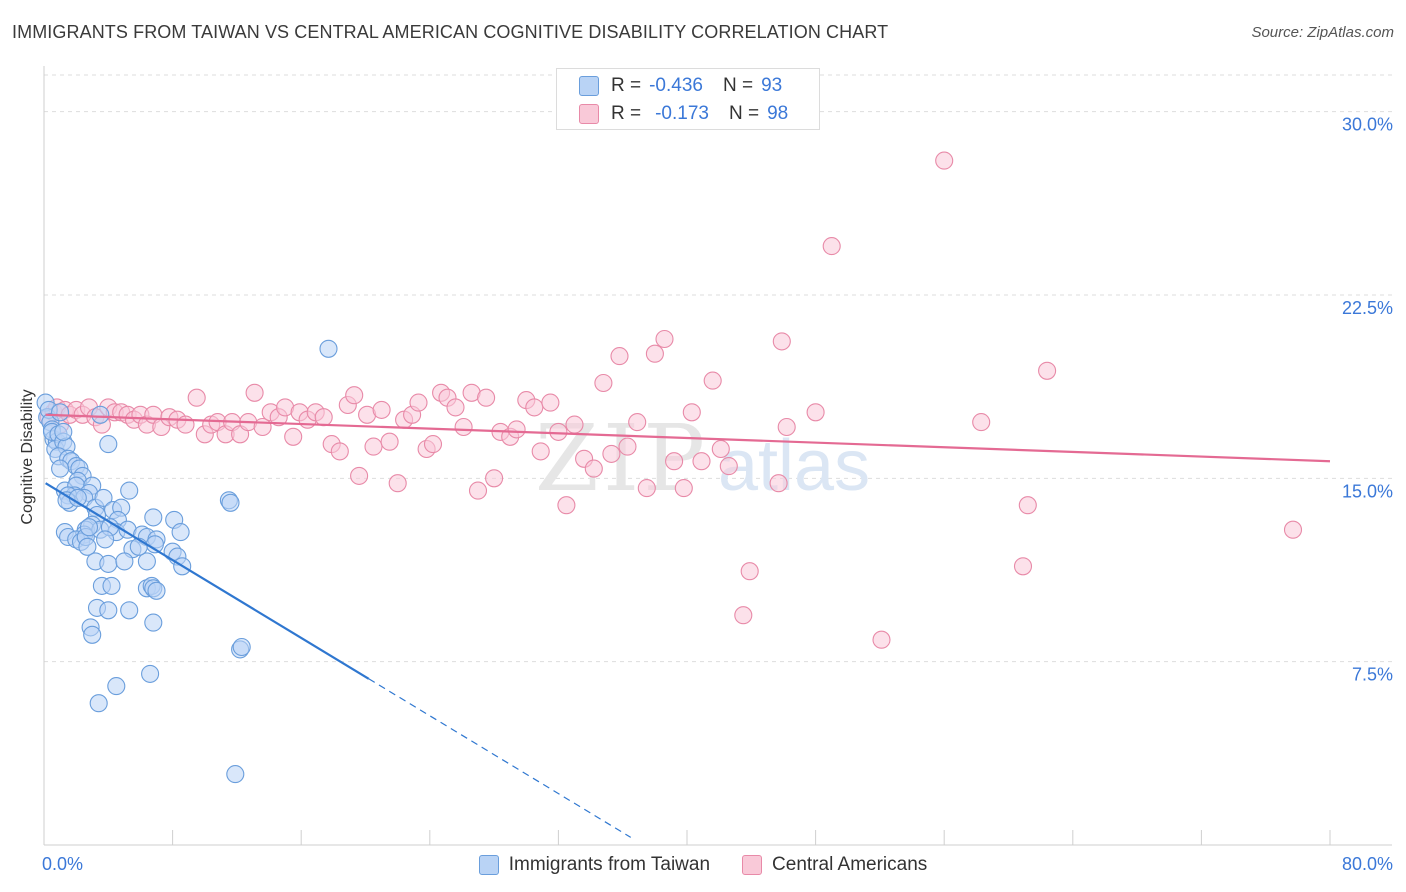  I want to click on series-legend: Immigrants from Taiwan Central Americans, so click(703, 865).